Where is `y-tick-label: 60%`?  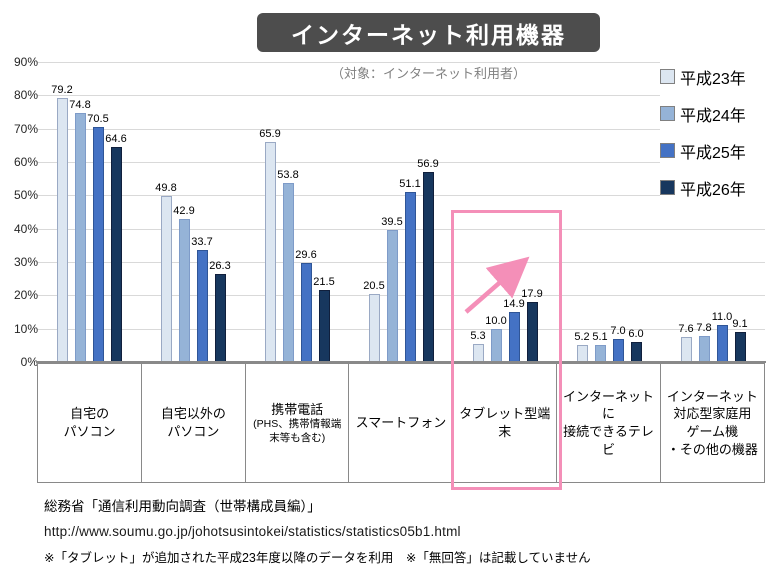 y-tick-label: 60% is located at coordinates (25, 162).